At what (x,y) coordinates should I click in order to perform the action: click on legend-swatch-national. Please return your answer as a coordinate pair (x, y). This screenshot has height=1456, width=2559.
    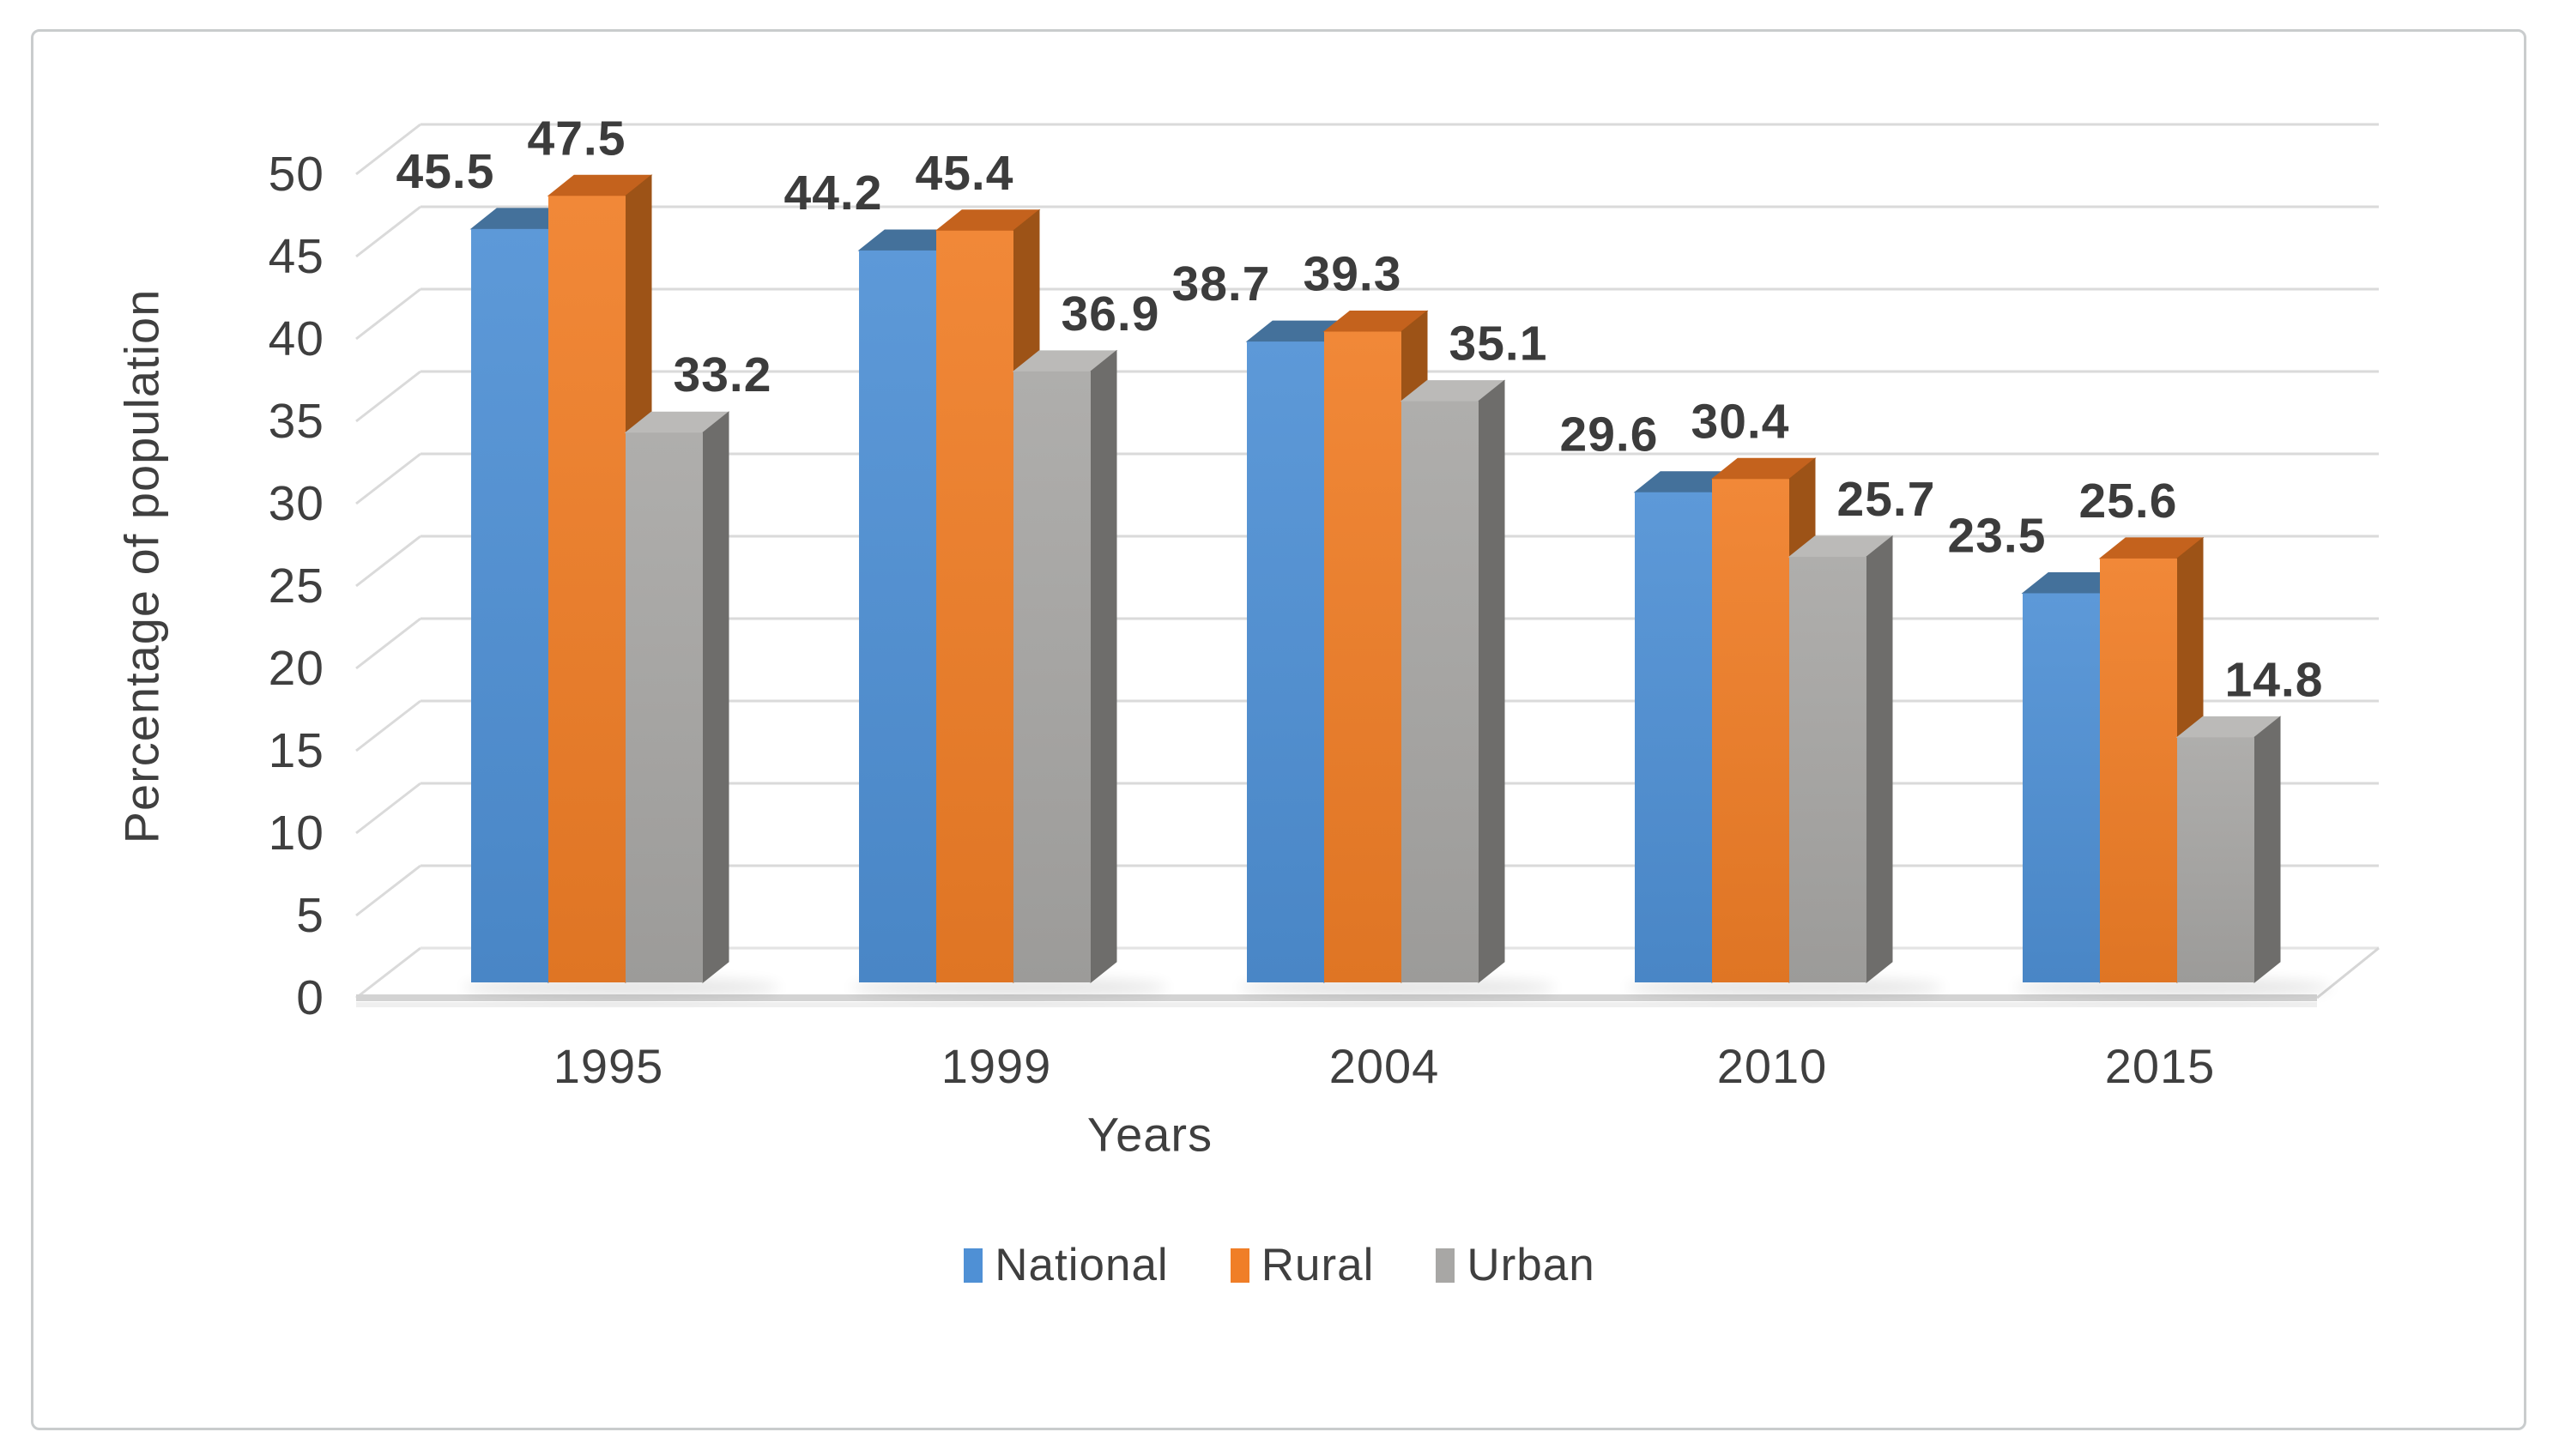
    Looking at the image, I should click on (974, 1265).